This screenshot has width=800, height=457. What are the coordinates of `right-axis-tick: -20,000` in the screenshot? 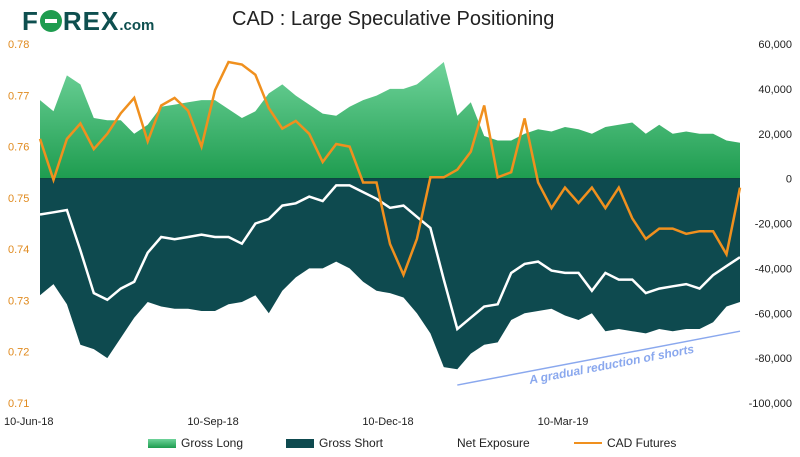 It's located at (773, 225).